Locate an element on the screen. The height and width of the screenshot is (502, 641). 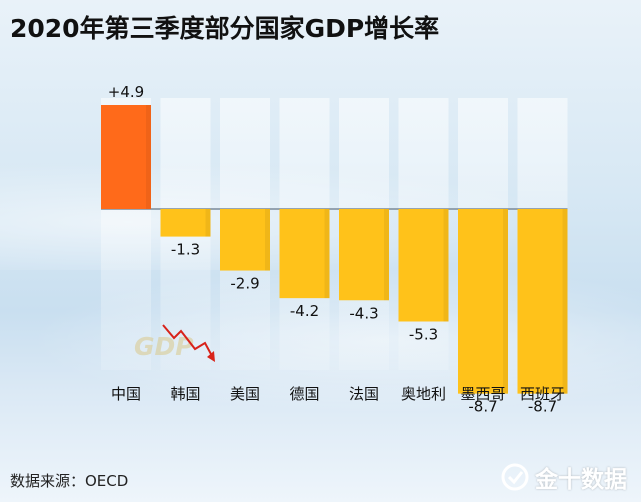
chart-title: 2020年第三季度部分国家GDP增长率 is located at coordinates (225, 28).